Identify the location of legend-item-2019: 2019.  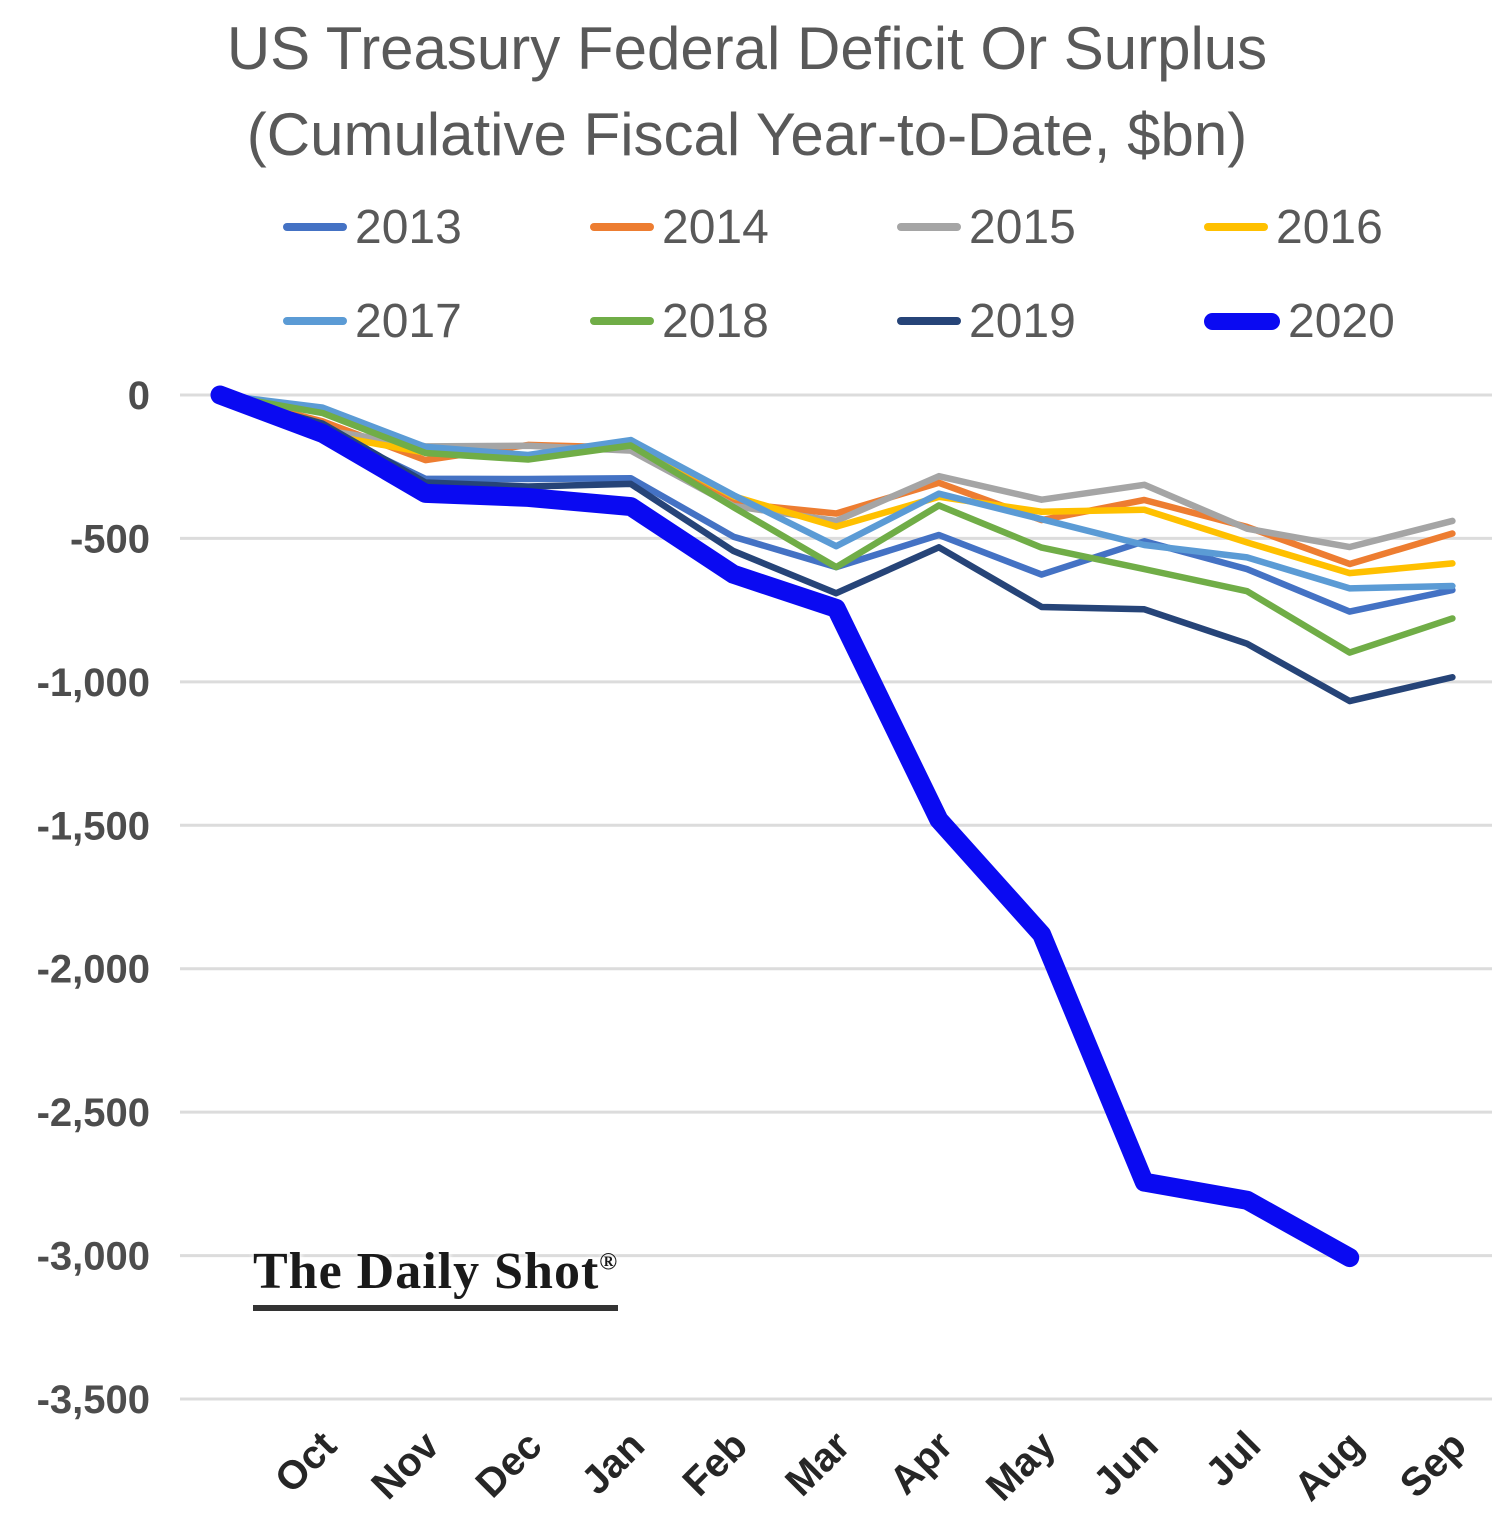
(1050, 321).